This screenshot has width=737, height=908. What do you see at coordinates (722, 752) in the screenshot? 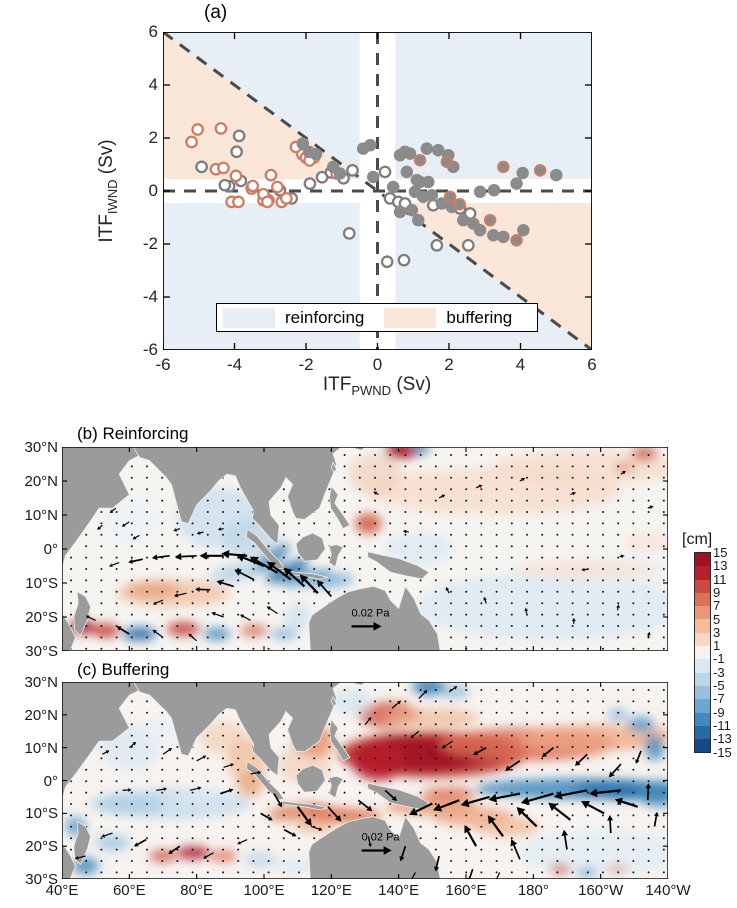
I see `colorbar-tick-label: -15` at bounding box center [722, 752].